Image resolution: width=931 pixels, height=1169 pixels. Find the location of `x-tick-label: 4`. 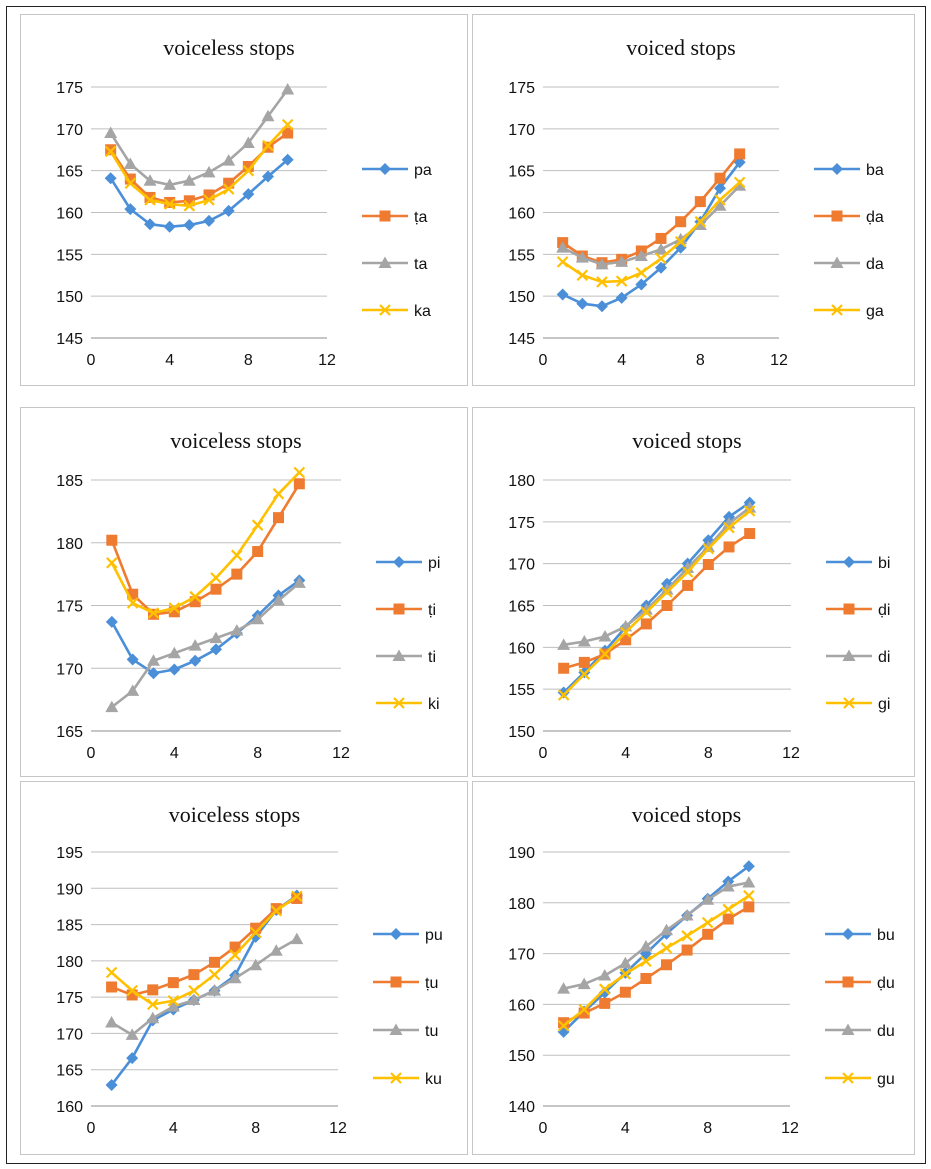

x-tick-label: 4 is located at coordinates (625, 753).